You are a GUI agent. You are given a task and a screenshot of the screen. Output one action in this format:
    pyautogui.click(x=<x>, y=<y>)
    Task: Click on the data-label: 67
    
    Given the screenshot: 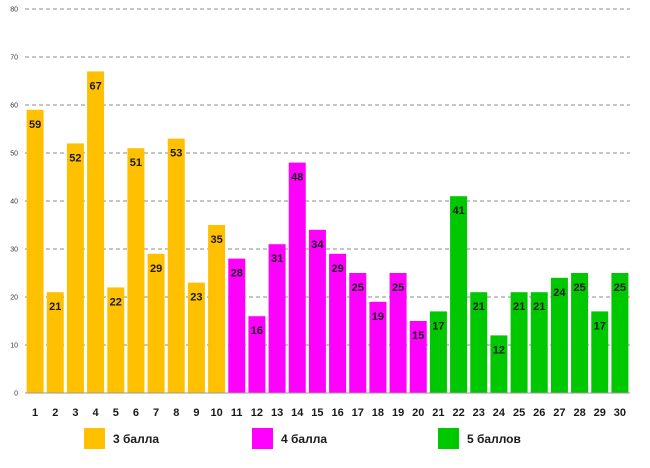 What is the action you would take?
    pyautogui.click(x=95, y=86)
    